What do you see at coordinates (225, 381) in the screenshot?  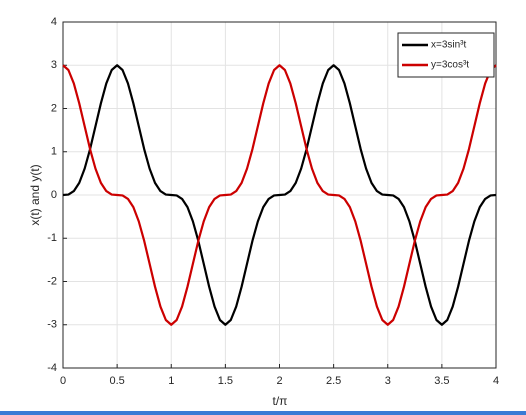 I see `x-tick-label: 1.5` at bounding box center [225, 381].